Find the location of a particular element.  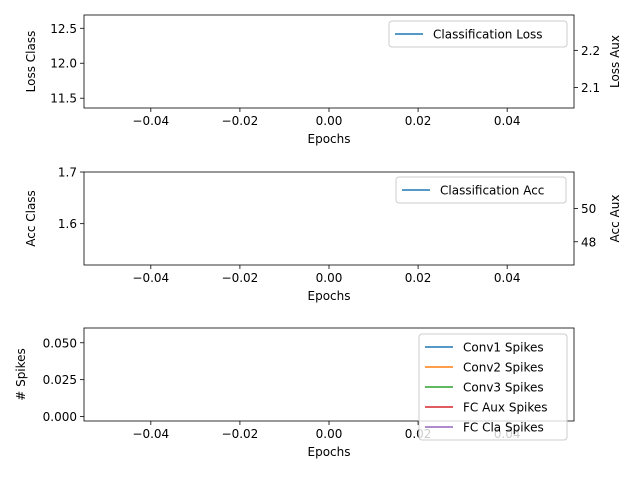

y-axis-label: Acc Class is located at coordinates (31, 218).